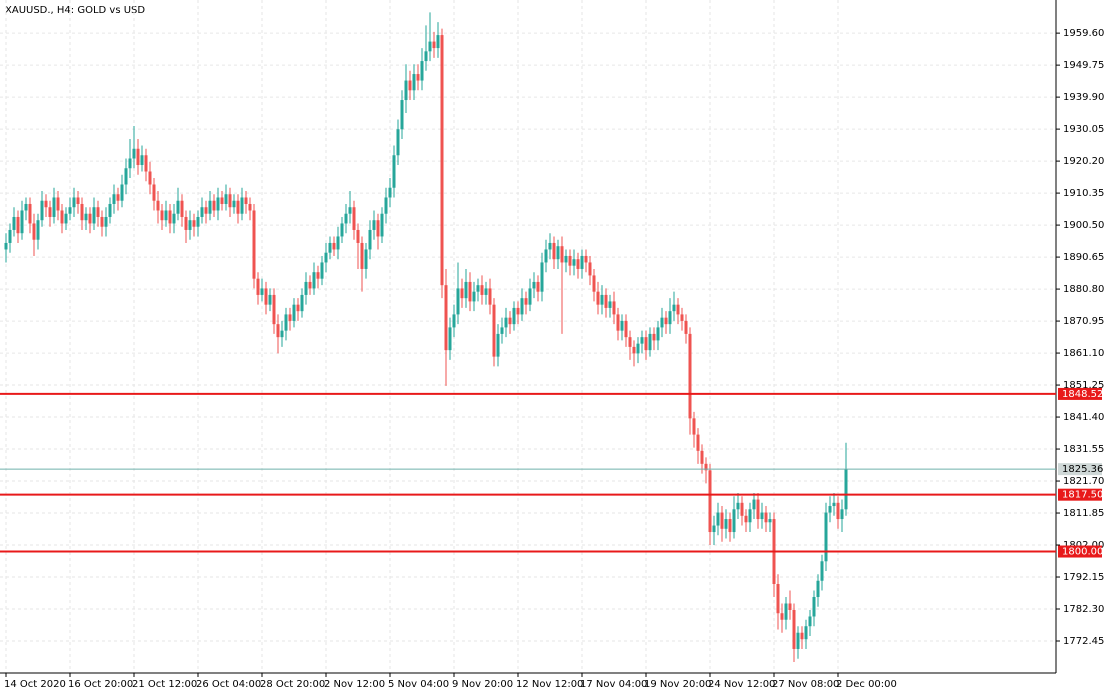 The image size is (1110, 698). Describe the element at coordinates (354, 684) in the screenshot. I see `x-tick-label: 2 Nov 12:00` at that location.